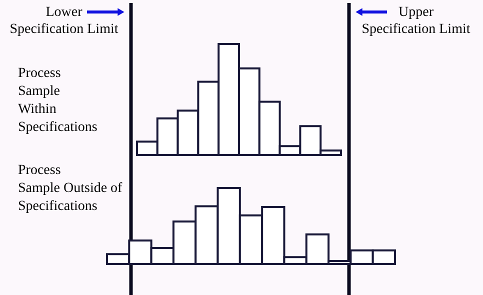 This screenshot has height=295, width=483. What do you see at coordinates (416, 21) in the screenshot?
I see `text: Upper Specification Limit` at bounding box center [416, 21].